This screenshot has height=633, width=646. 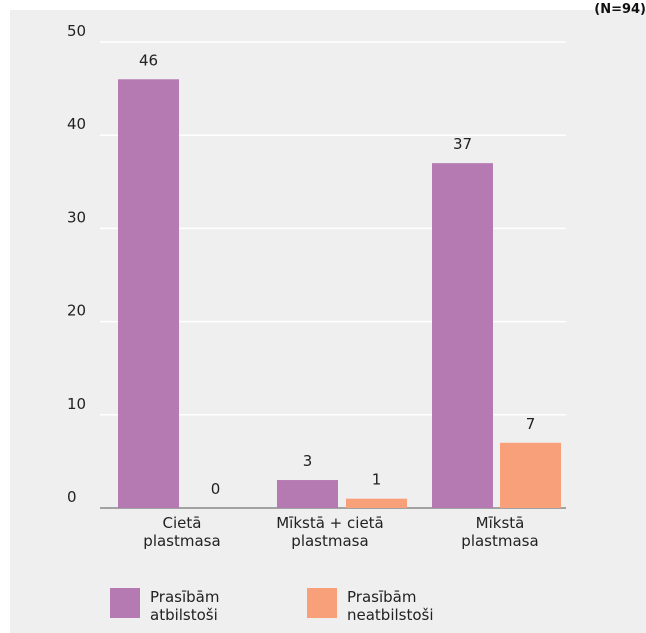 What do you see at coordinates (76, 31) in the screenshot?
I see `y-tick-label-50: 50` at bounding box center [76, 31].